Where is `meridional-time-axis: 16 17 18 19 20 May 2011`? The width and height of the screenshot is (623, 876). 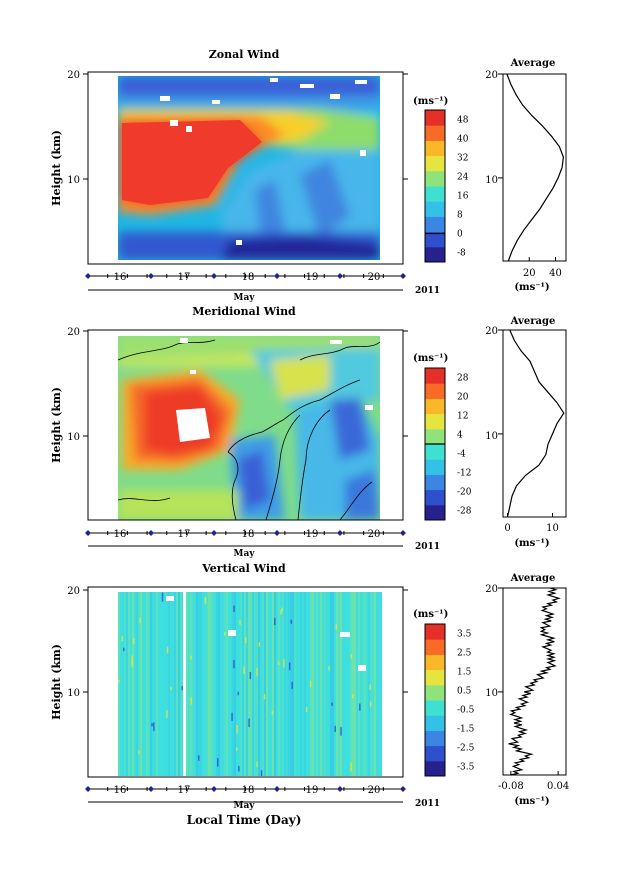
meridional-time-axis: 16 17 18 19 20 May 2011 is located at coordinates (262, 544).